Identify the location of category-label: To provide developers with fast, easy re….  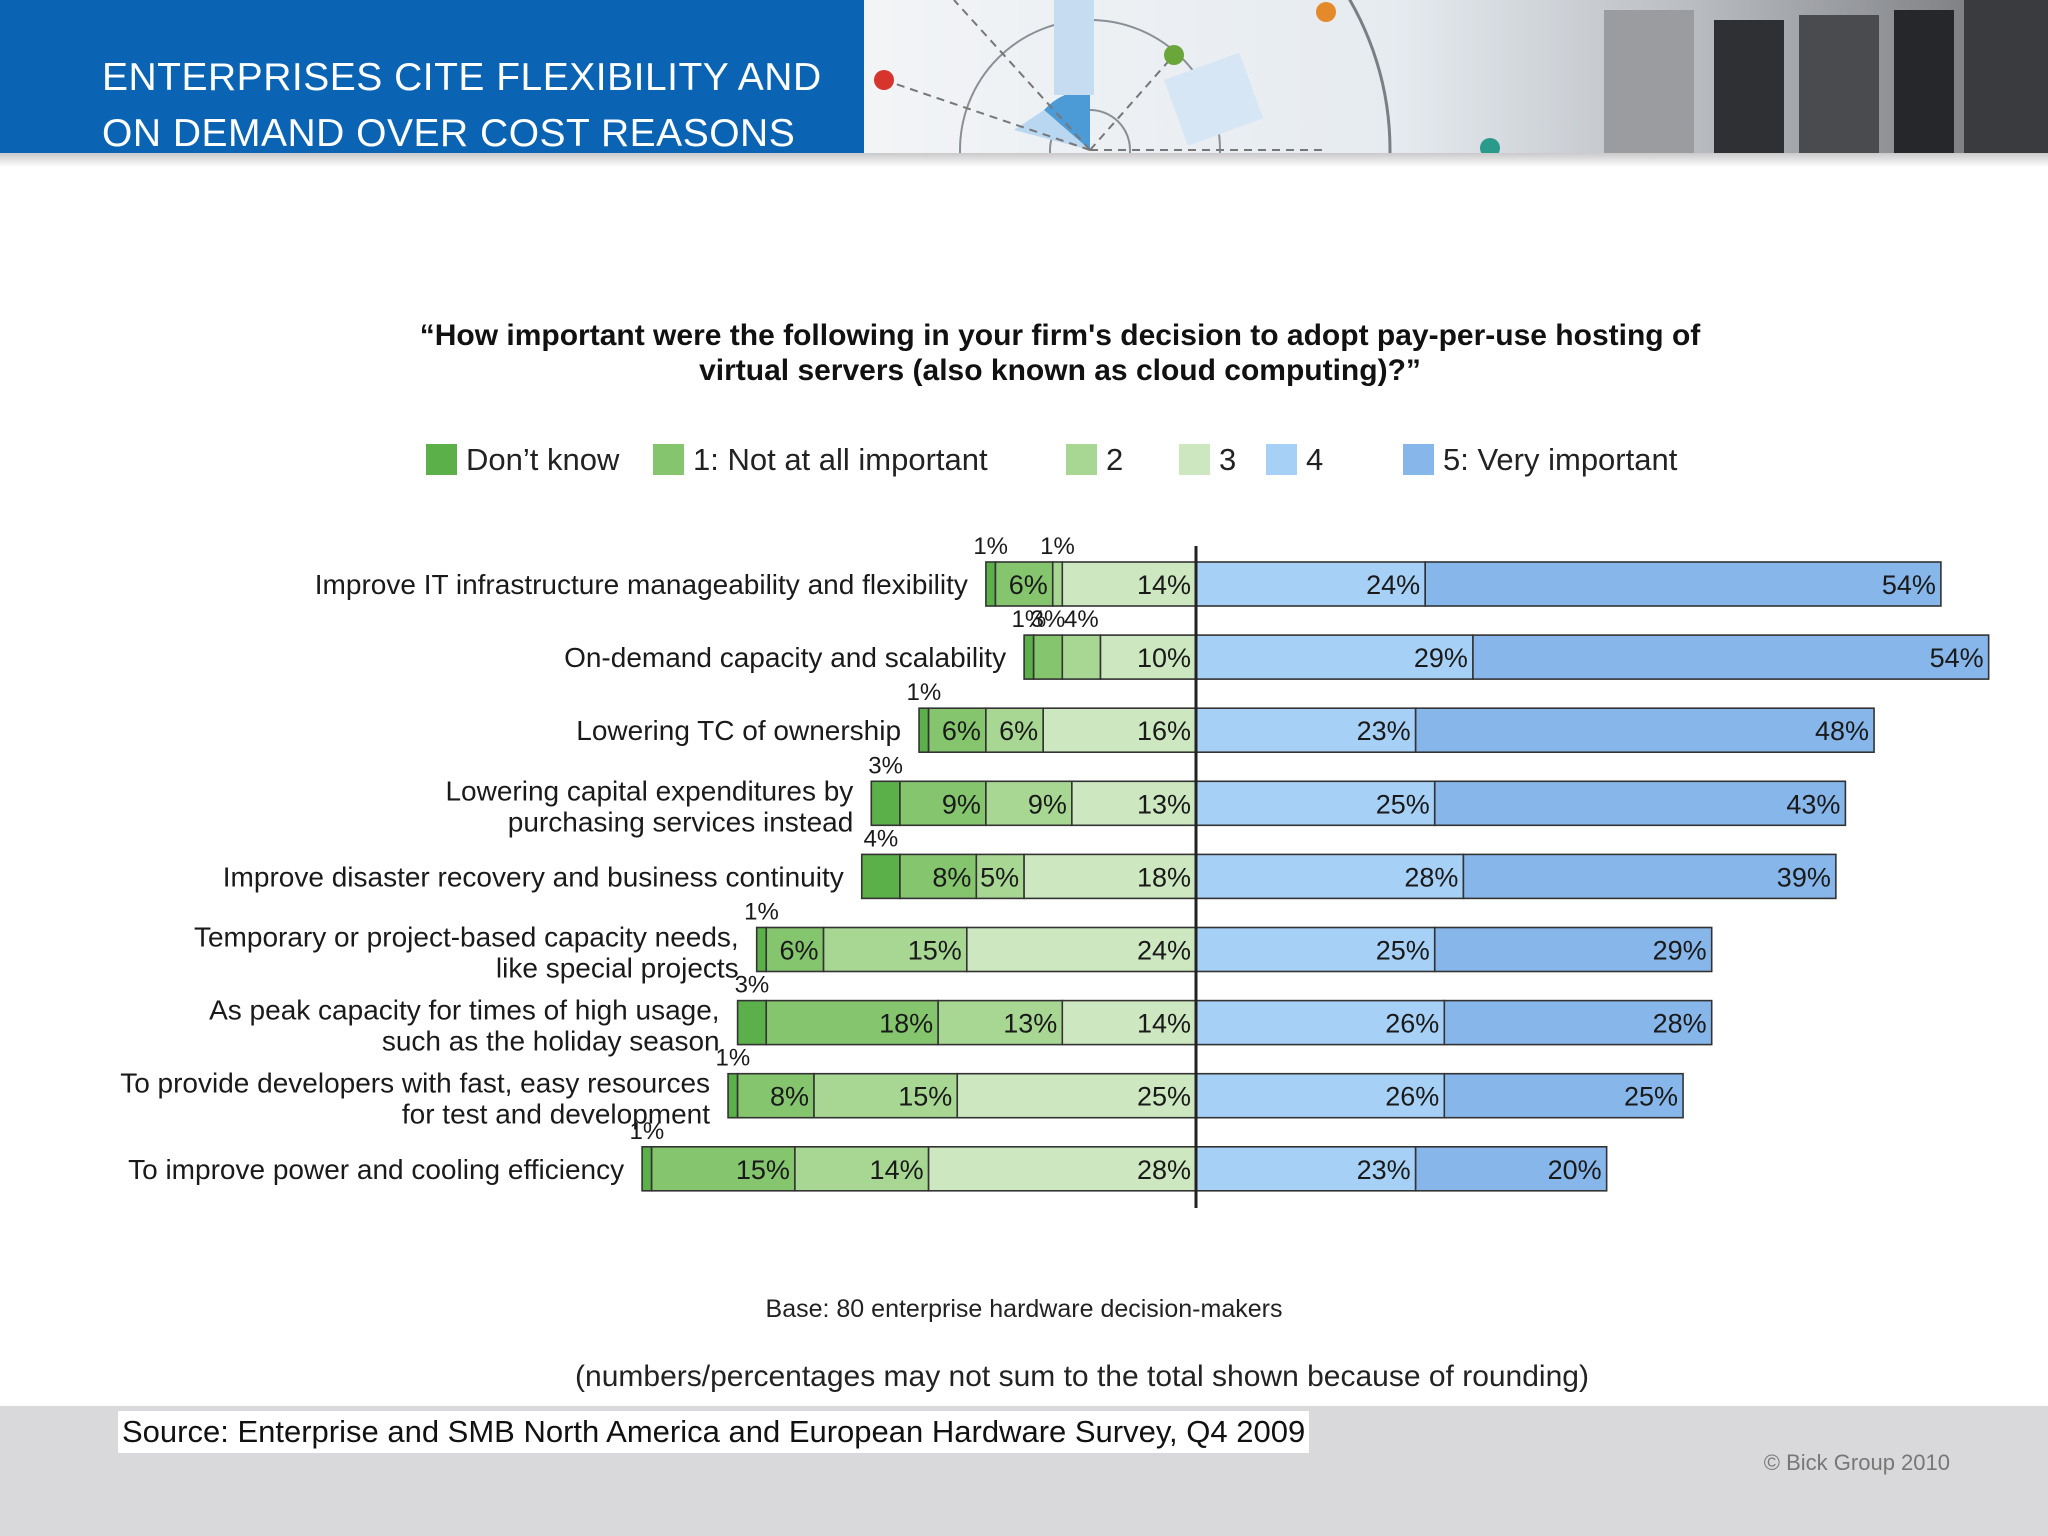
(415, 1083).